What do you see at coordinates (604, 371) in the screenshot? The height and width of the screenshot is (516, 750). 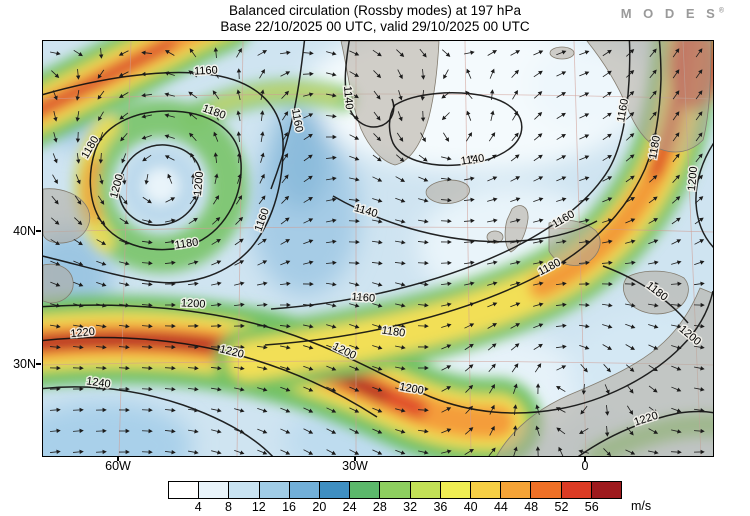 I see `landmass-north-africa` at bounding box center [604, 371].